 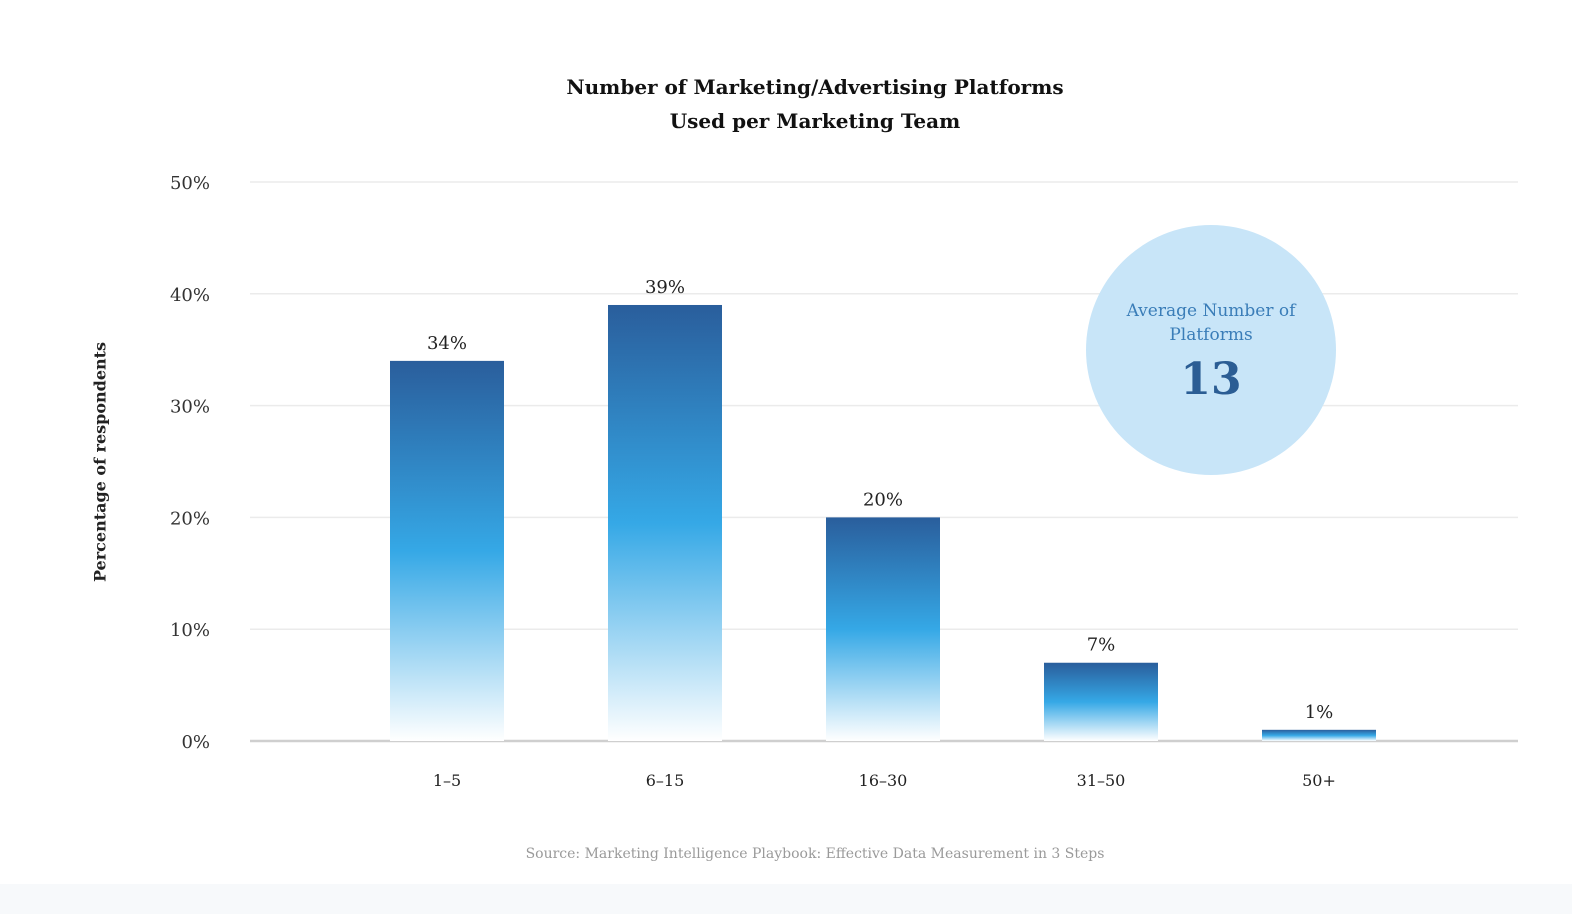 I want to click on y-tick-labels: 0% 10% 20% 30% 40% 50%, so click(x=190, y=463).